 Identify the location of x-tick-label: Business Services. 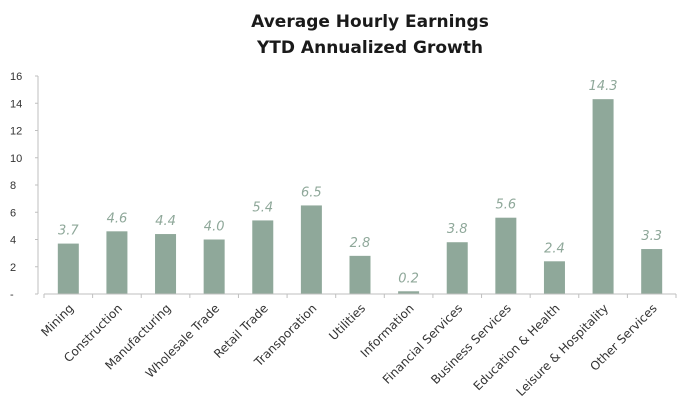
(471, 344).